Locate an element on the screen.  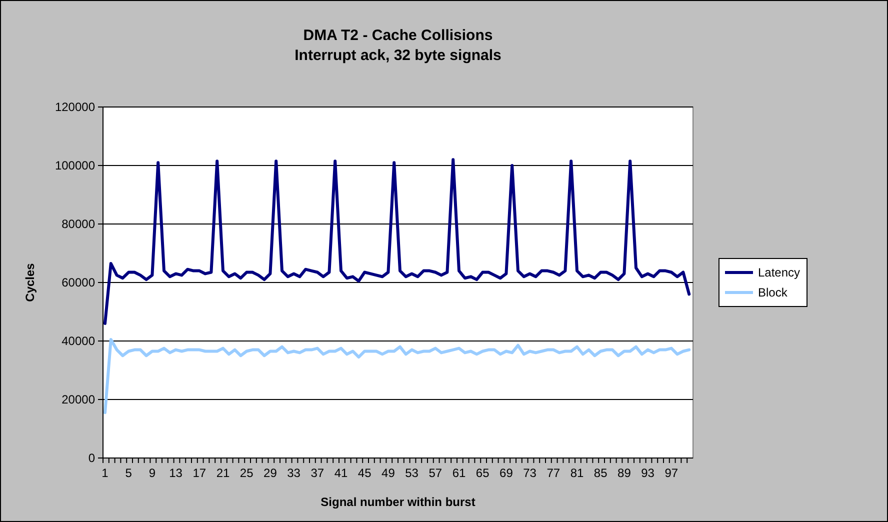
x-tick-label: 5 is located at coordinates (128, 473).